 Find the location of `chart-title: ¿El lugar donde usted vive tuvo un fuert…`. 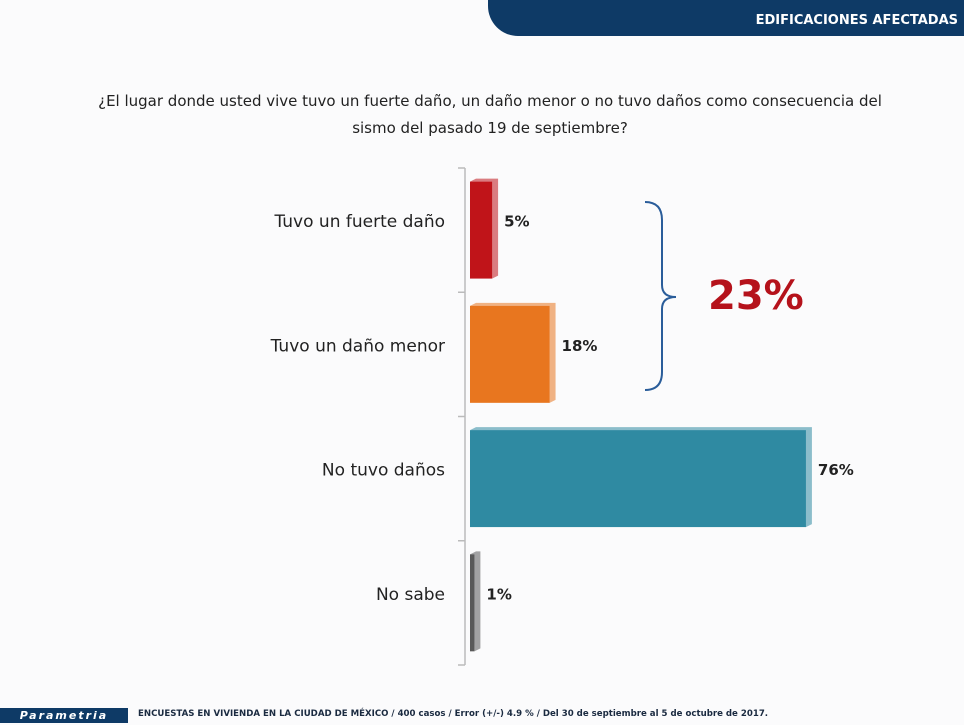

chart-title: ¿El lugar donde usted vive tuvo un fuert… is located at coordinates (490, 114).